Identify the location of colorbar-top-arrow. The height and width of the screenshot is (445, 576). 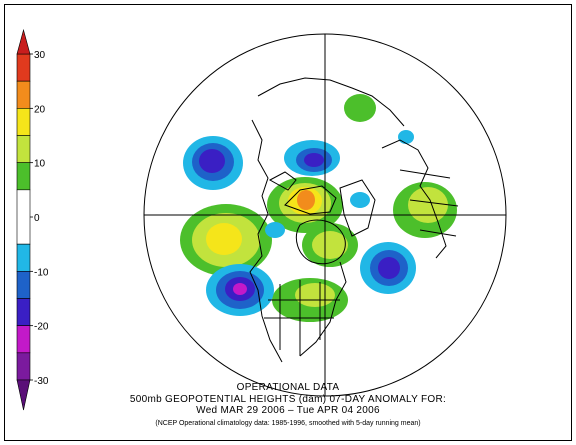
(23, 41).